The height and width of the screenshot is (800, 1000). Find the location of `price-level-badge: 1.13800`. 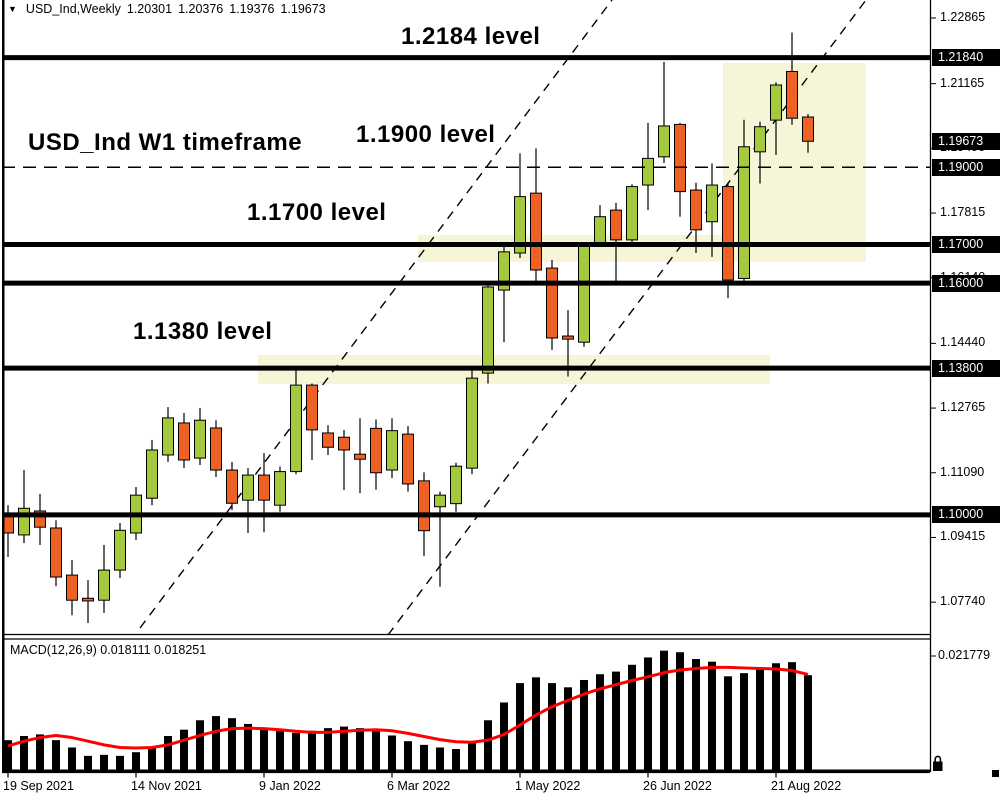

price-level-badge: 1.13800 is located at coordinates (966, 368).